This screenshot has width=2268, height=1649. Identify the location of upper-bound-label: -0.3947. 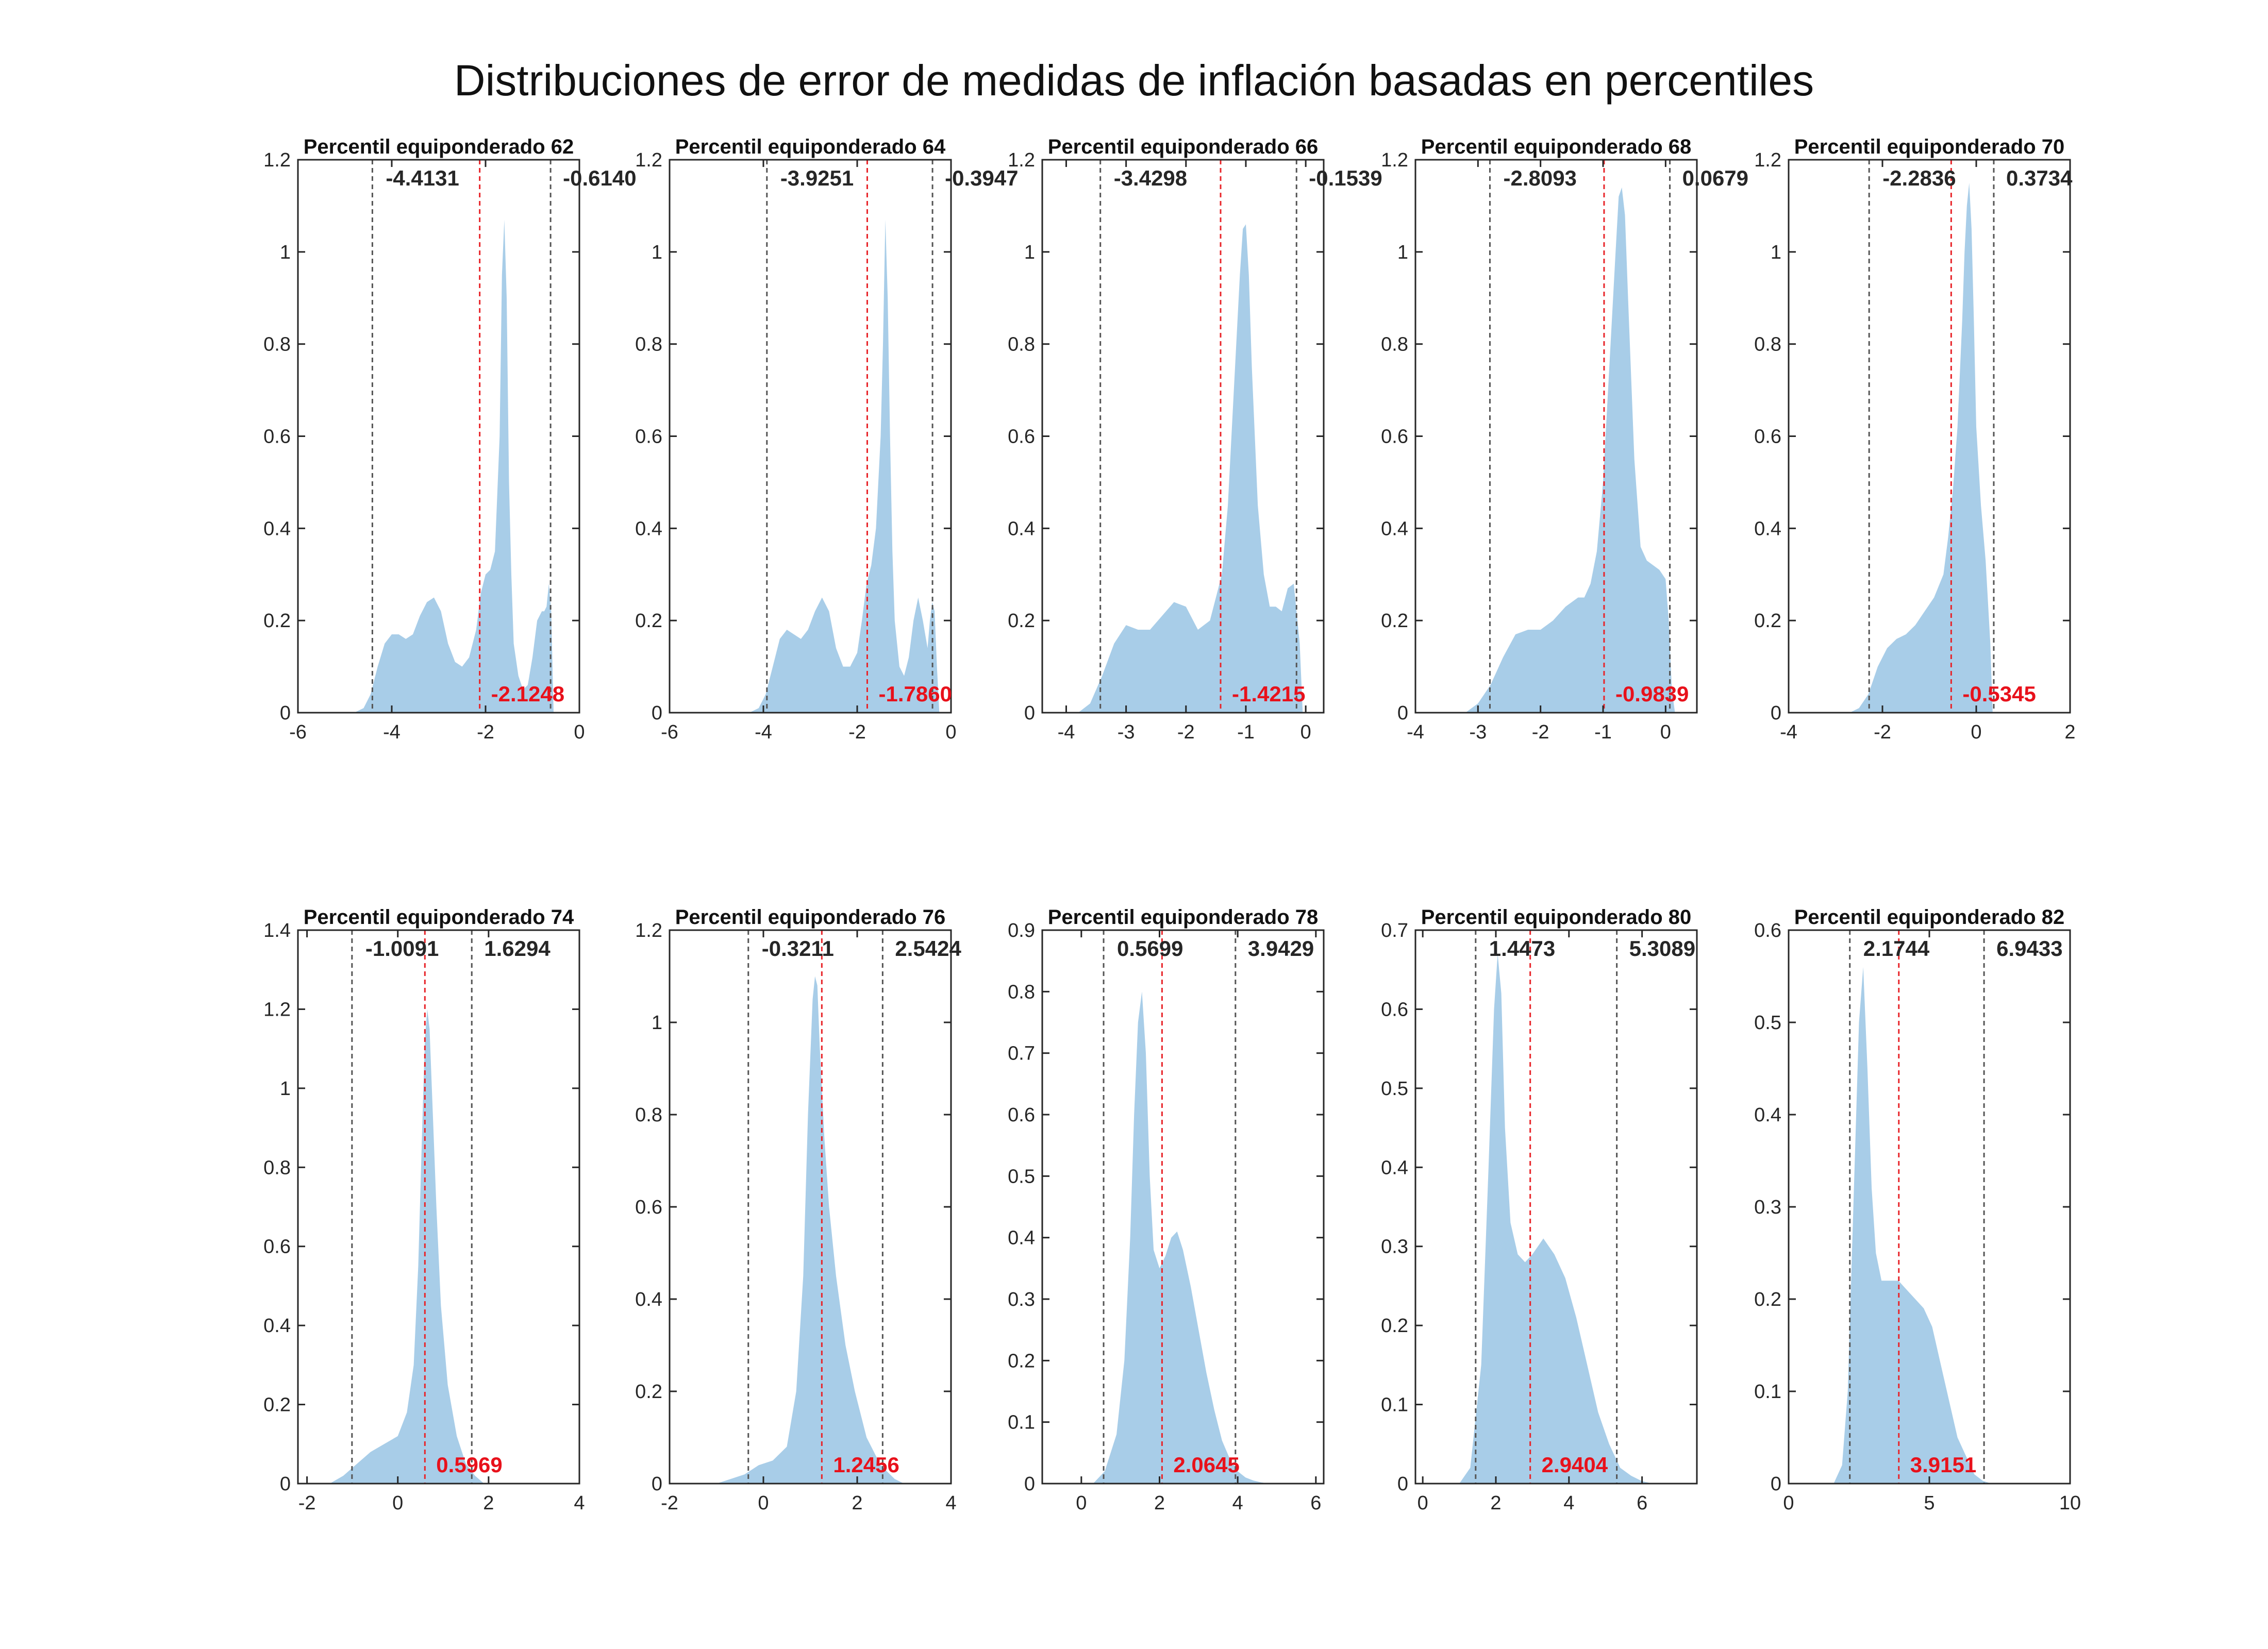
(981, 178).